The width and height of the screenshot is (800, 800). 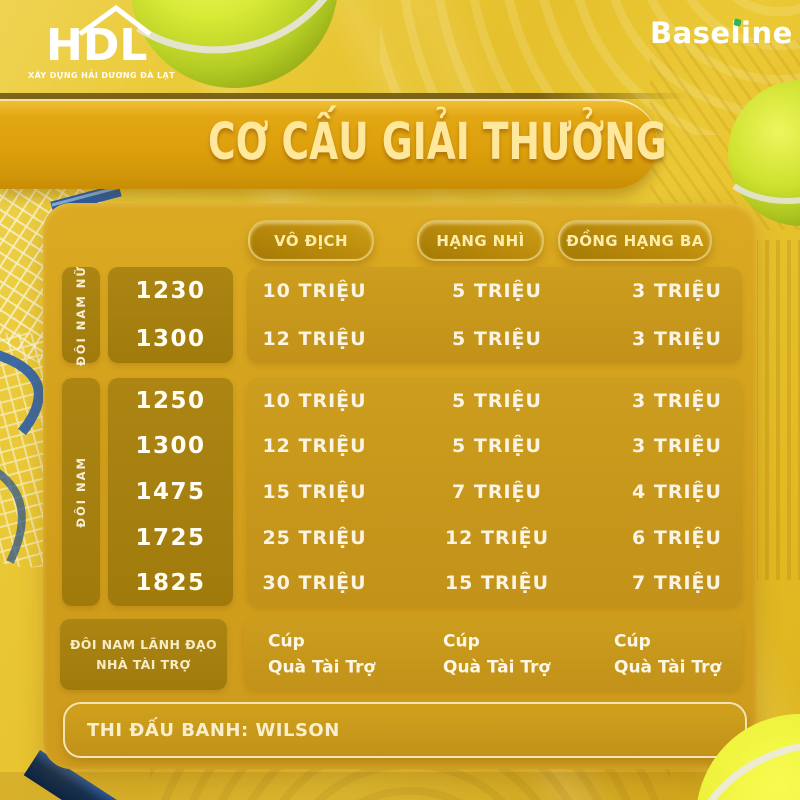 I want to click on group-label-mens-doubles: ĐÔI NAM, so click(x=81, y=492).